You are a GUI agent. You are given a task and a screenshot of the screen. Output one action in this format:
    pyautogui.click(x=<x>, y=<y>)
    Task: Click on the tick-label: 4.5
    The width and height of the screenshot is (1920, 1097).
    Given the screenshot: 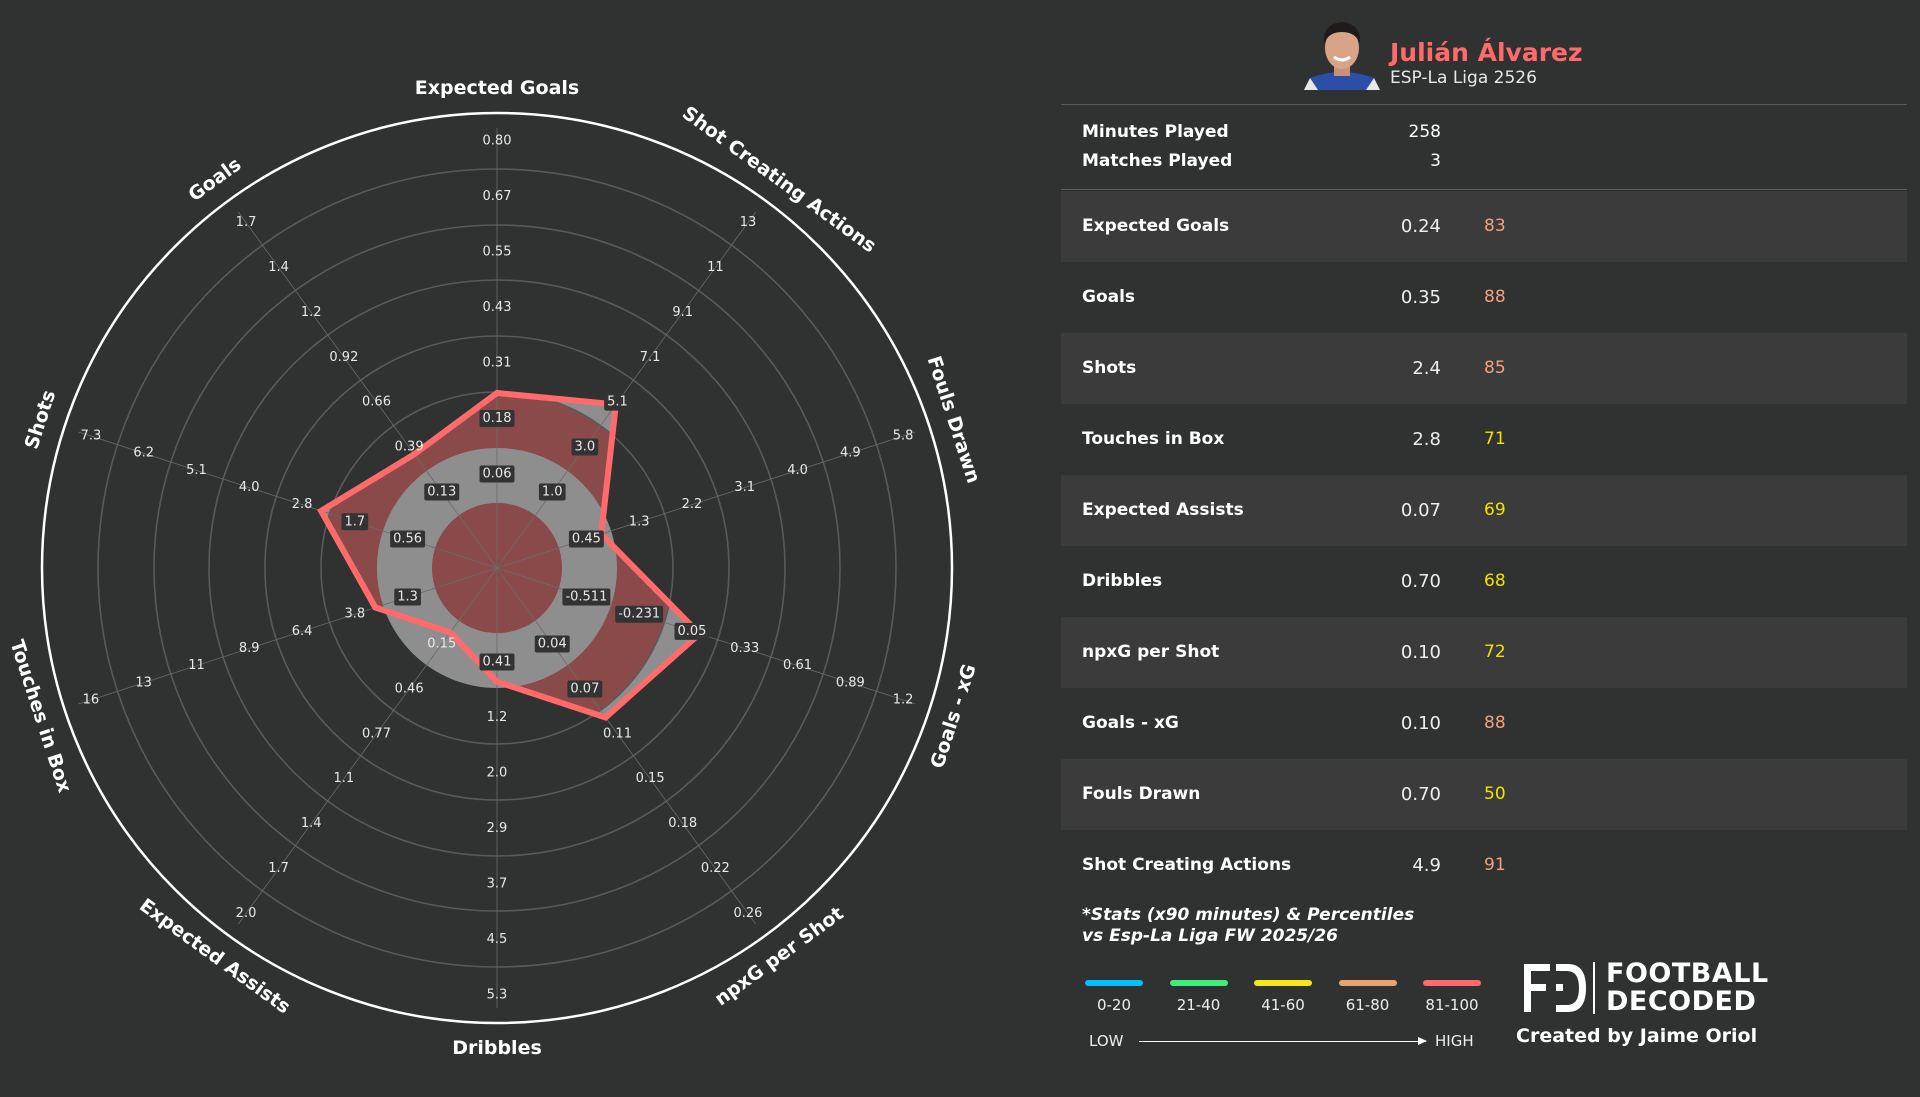 What is the action you would take?
    pyautogui.click(x=497, y=939)
    